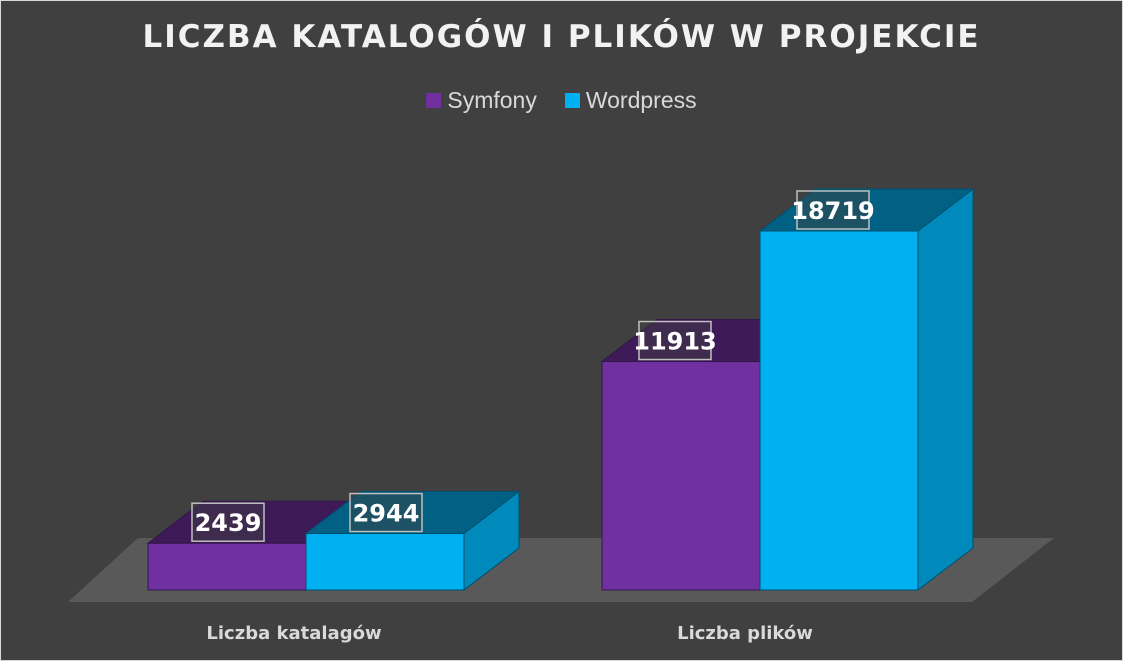 This screenshot has height=661, width=1123. I want to click on category-label-1: Liczba katalagów, so click(293, 633).